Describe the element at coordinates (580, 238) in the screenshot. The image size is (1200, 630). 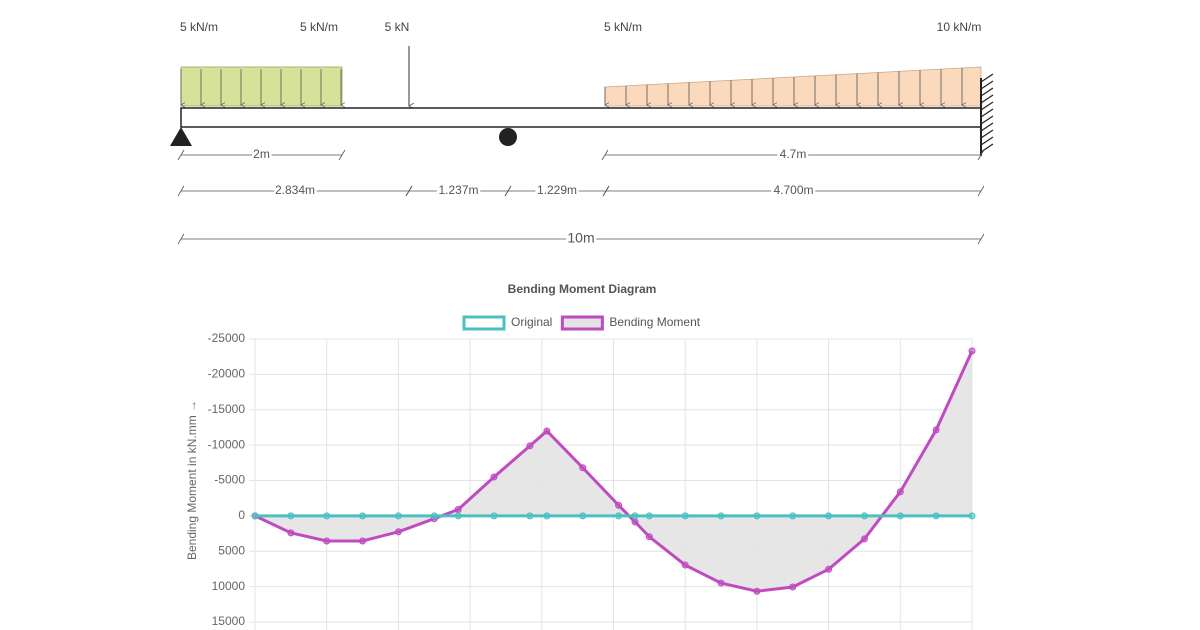
I see `dimension-label: 10m` at that location.